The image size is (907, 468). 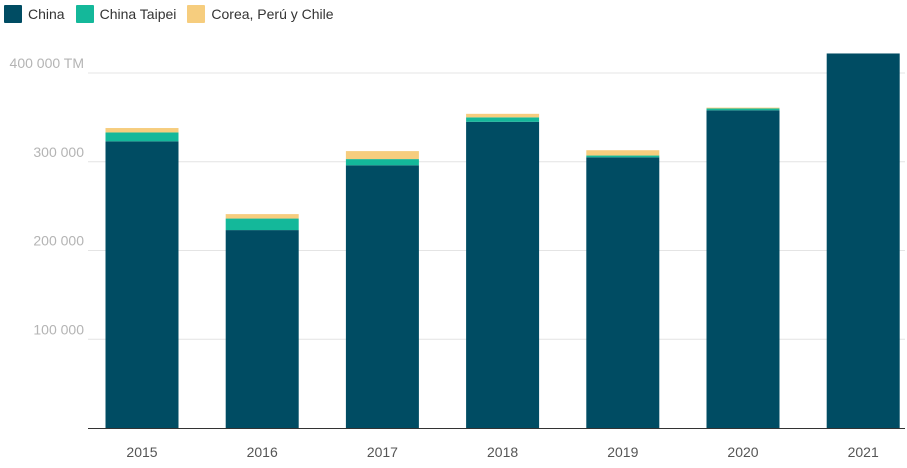 What do you see at coordinates (863, 452) in the screenshot?
I see `x-tick-label: 2021` at bounding box center [863, 452].